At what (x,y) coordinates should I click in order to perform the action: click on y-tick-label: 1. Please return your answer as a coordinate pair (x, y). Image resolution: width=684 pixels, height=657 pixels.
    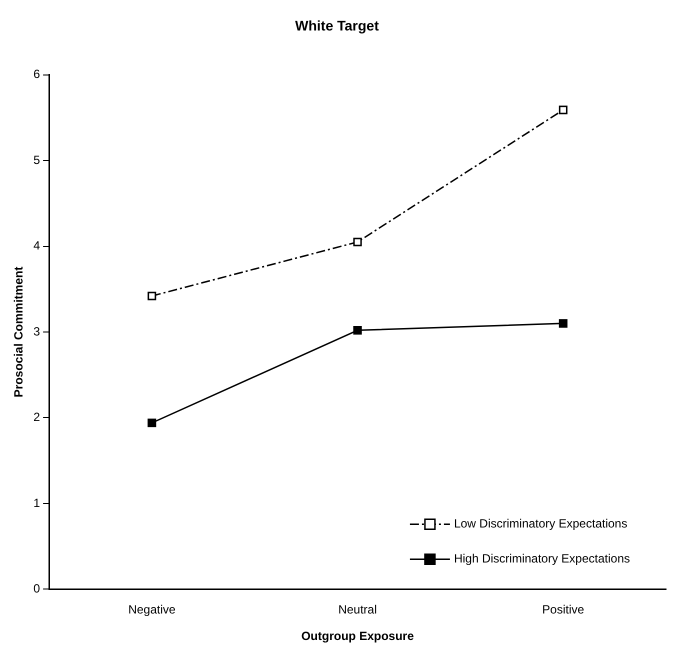
    Looking at the image, I should click on (36, 503).